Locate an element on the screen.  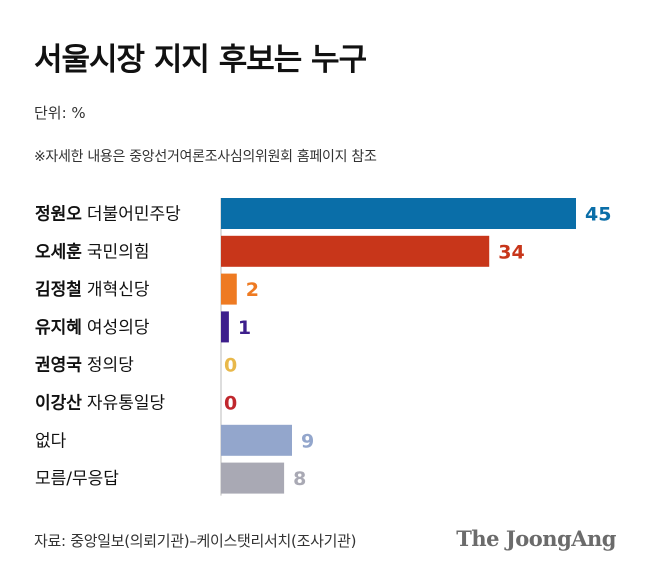
category-label: 이강산 자유통일당 is located at coordinates (100, 404).